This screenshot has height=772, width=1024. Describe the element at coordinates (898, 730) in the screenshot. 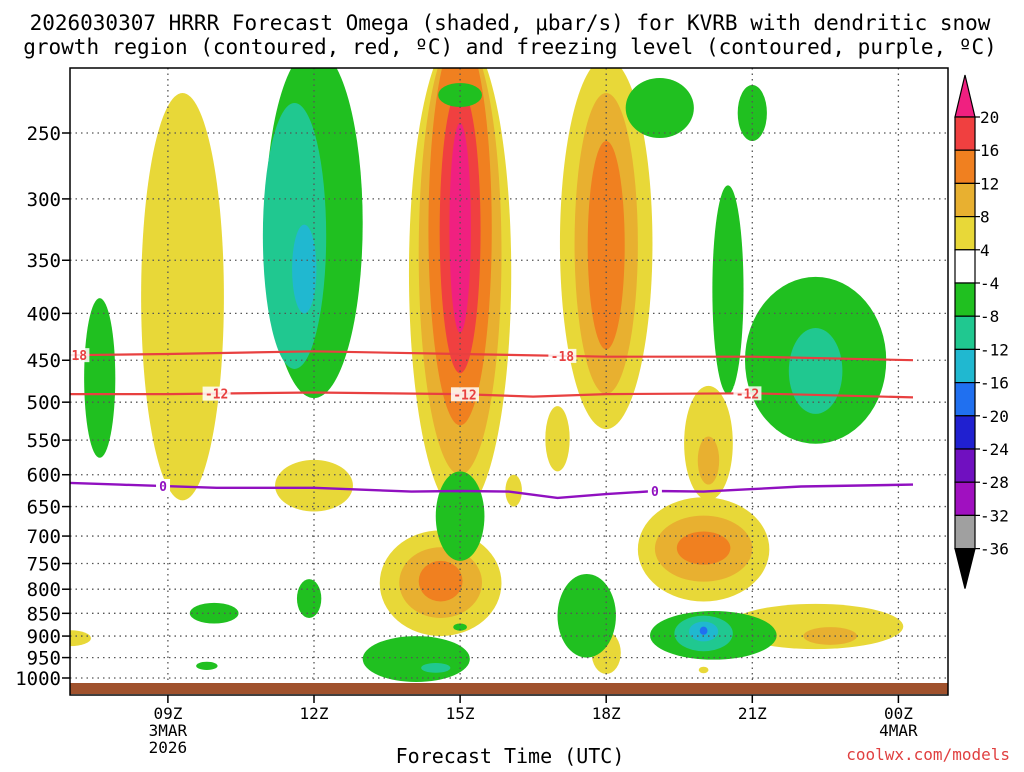

I see `x-tick-label-24-1: 4MAR` at that location.